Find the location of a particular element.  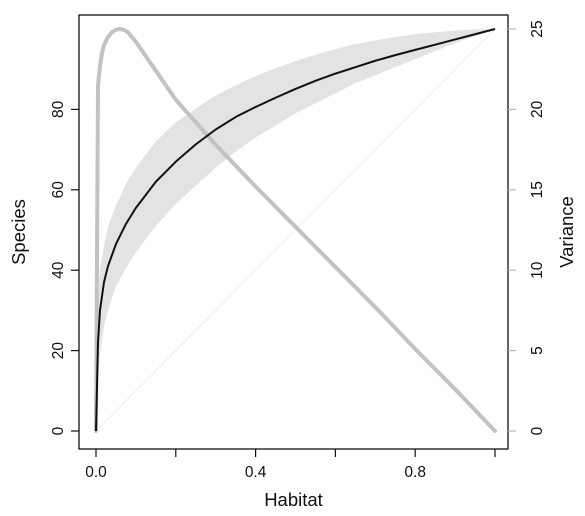

y-tick-label: 0 is located at coordinates (58, 430).